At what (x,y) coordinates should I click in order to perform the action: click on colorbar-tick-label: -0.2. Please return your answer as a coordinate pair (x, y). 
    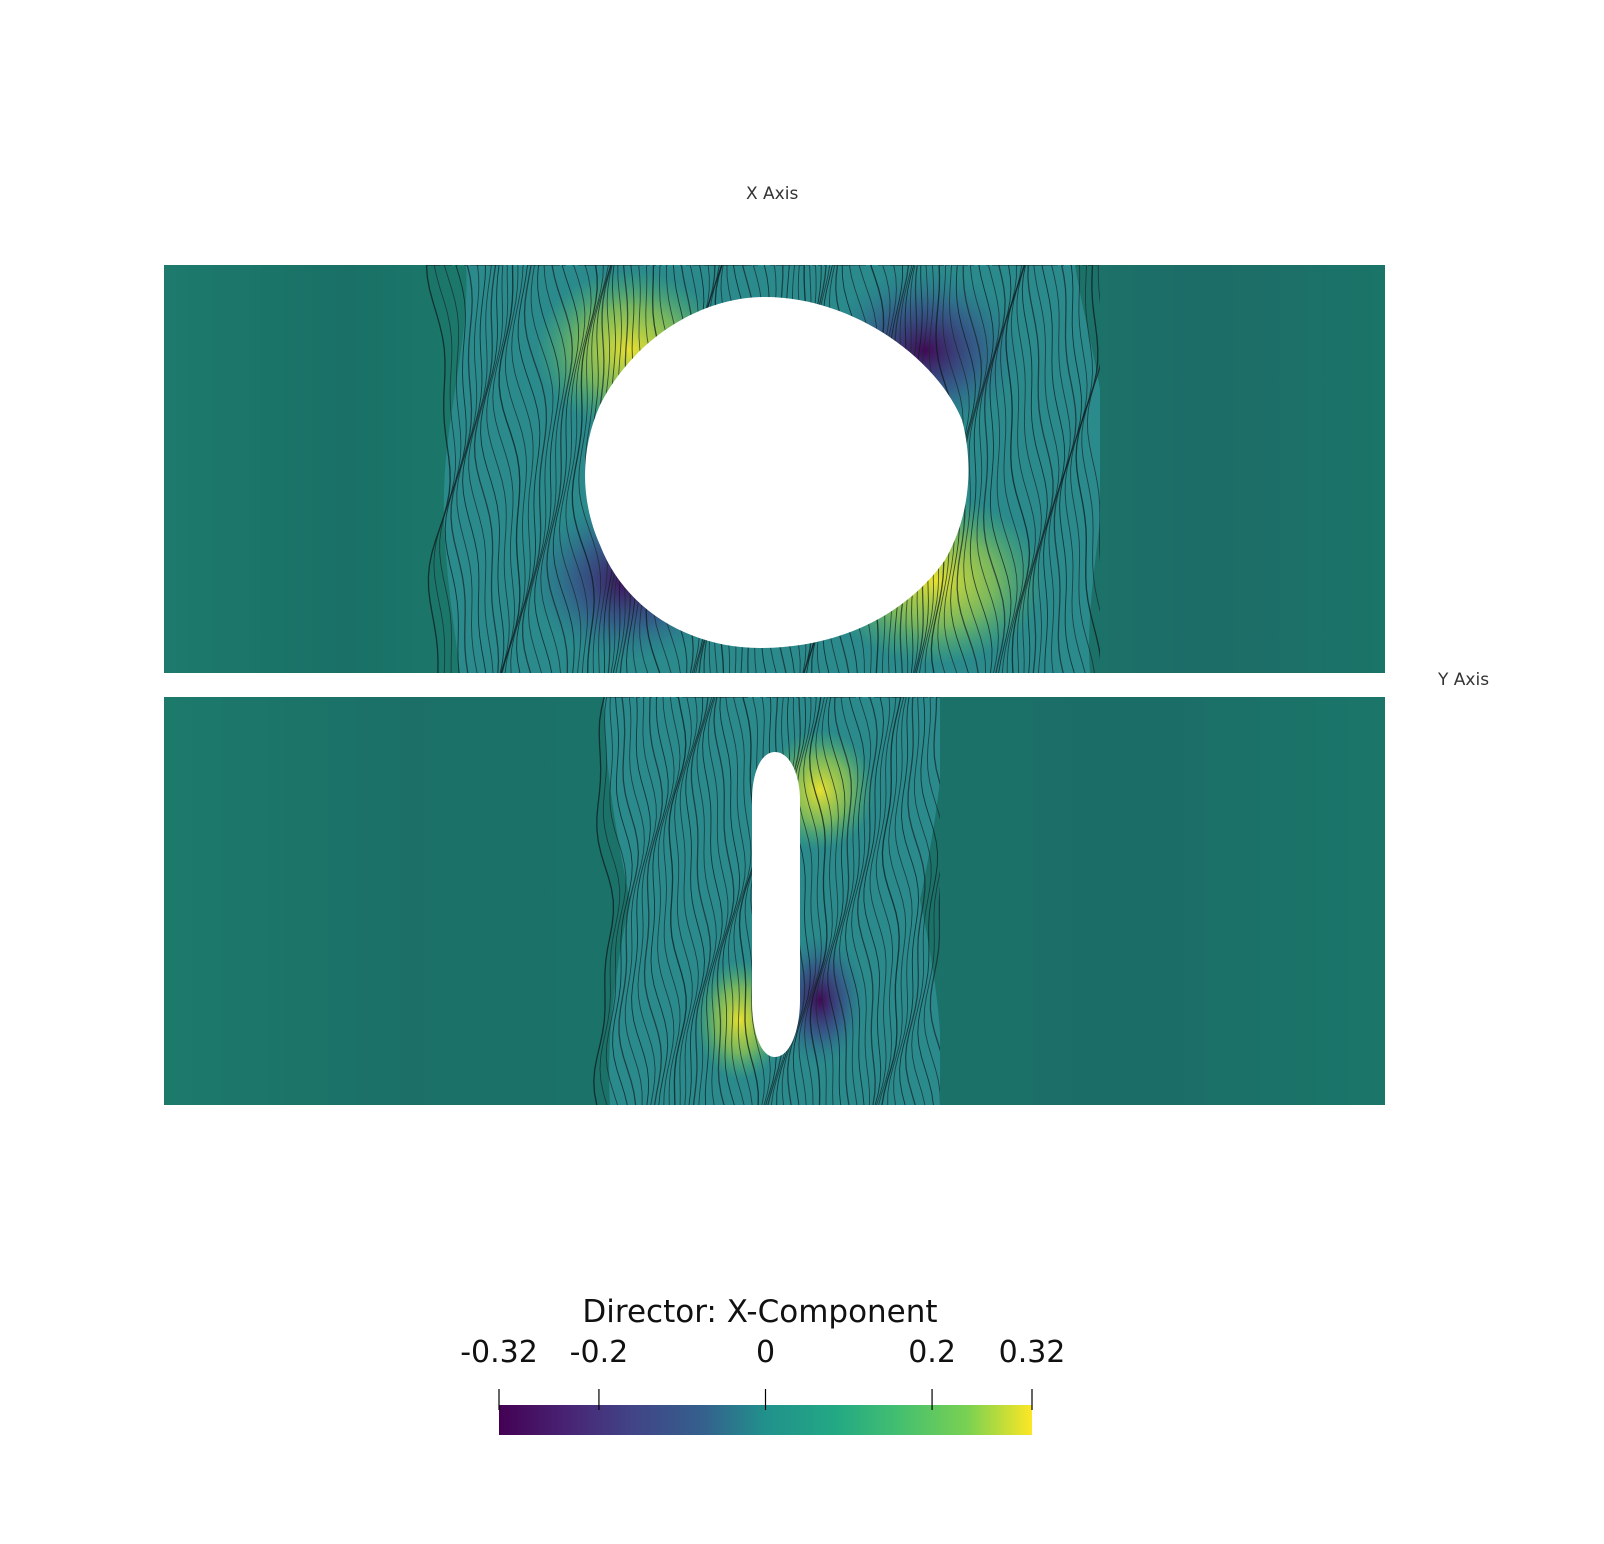
    Looking at the image, I should click on (599, 1352).